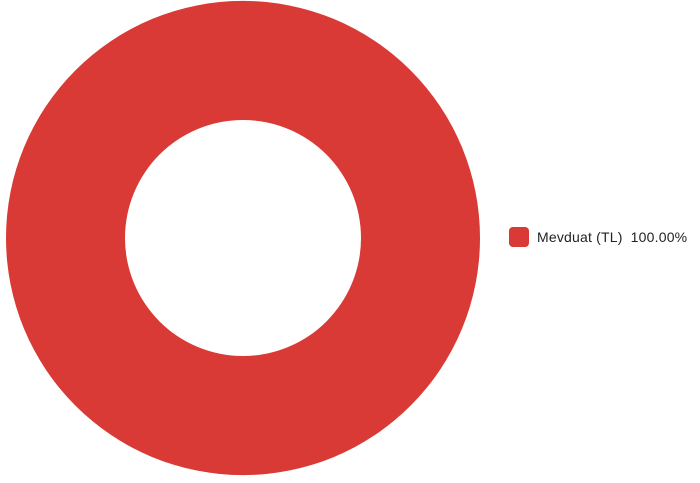 Image resolution: width=700 pixels, height=483 pixels. What do you see at coordinates (580, 237) in the screenshot?
I see `legend-label: Mevduat (TL)` at bounding box center [580, 237].